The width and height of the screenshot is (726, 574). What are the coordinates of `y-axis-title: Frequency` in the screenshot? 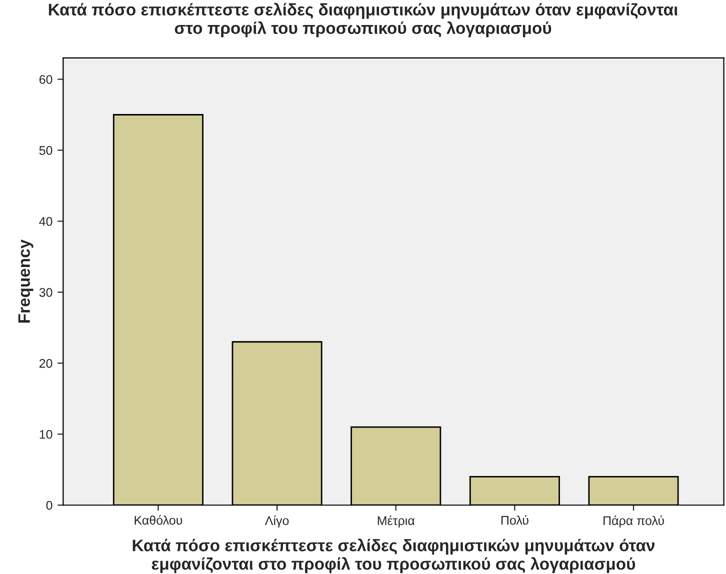 It's located at (26, 281).